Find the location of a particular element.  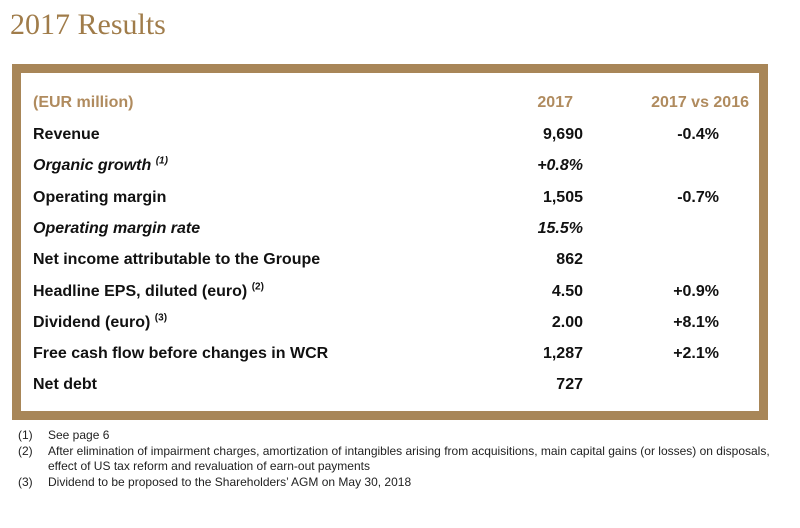

footnote-ref: (2) is located at coordinates (257, 287).